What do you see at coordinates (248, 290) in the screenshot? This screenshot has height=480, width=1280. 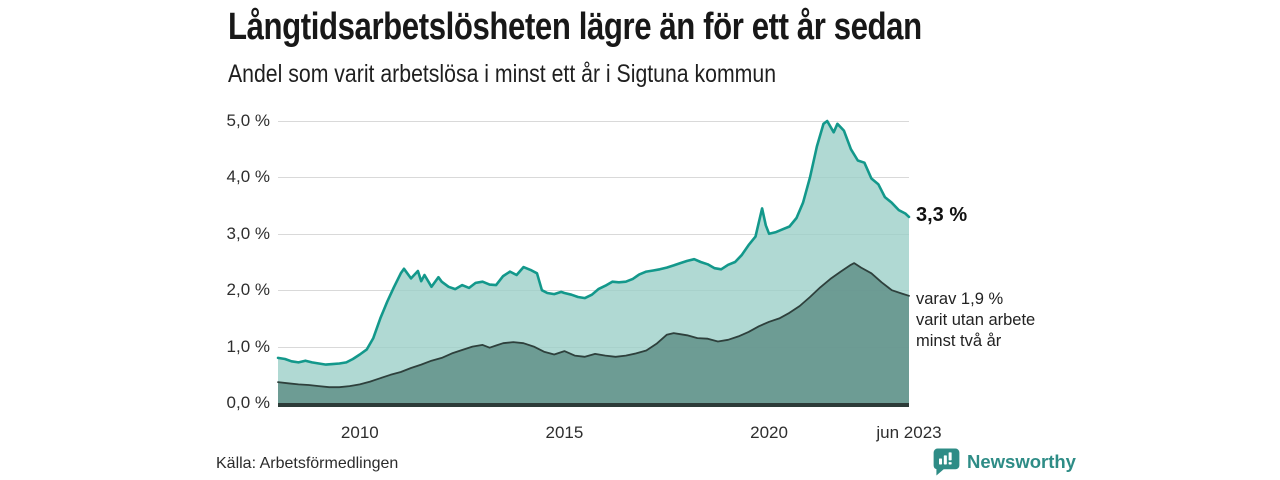 I see `y-axis-tick-label: 2,0 %` at bounding box center [248, 290].